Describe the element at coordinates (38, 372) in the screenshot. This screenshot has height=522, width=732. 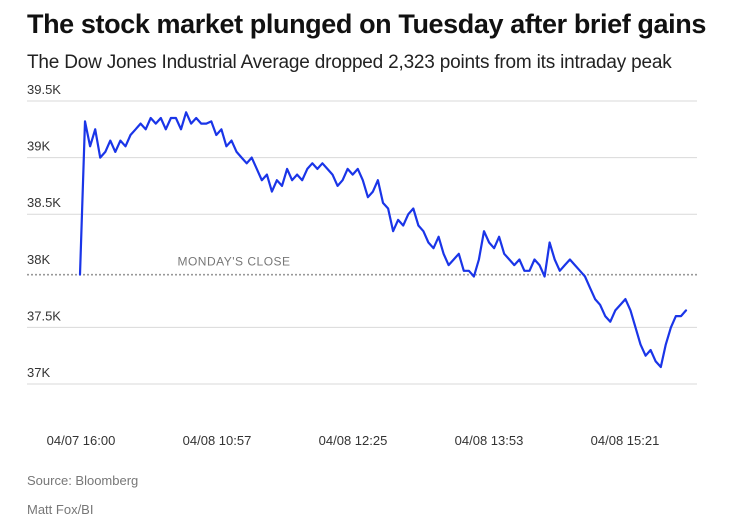
I see `y-tick-label: 37K` at that location.